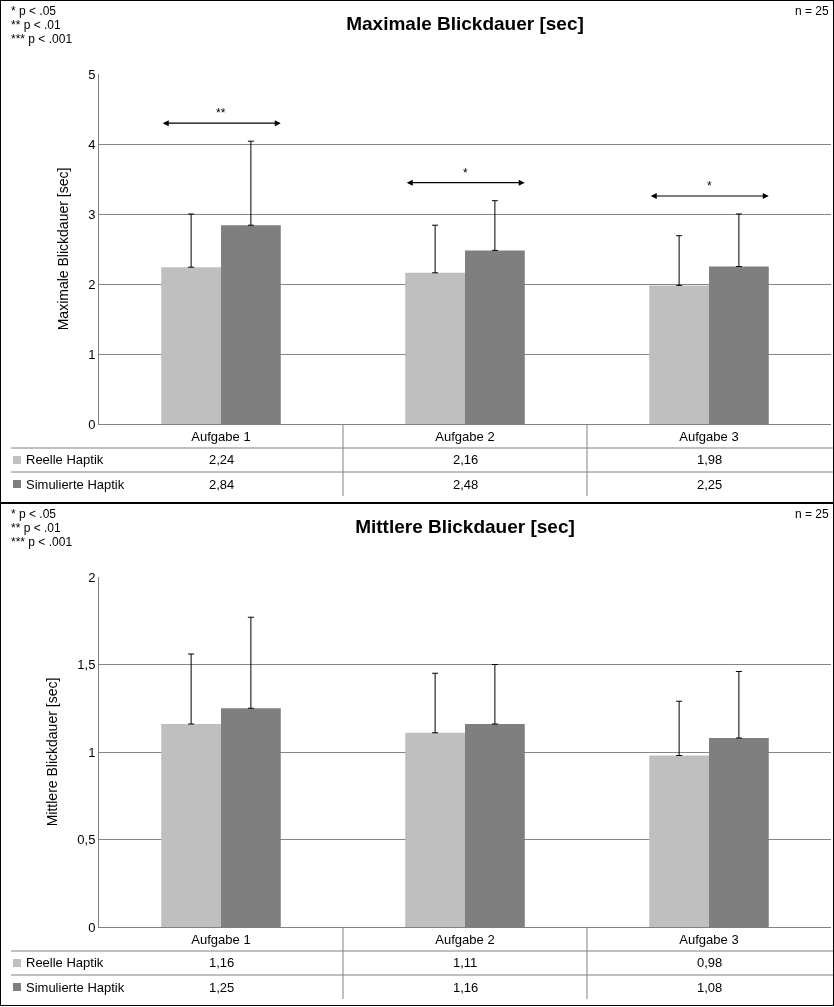 This screenshot has height=1007, width=834. Describe the element at coordinates (710, 962) in the screenshot. I see `data-label: 0,98` at that location.